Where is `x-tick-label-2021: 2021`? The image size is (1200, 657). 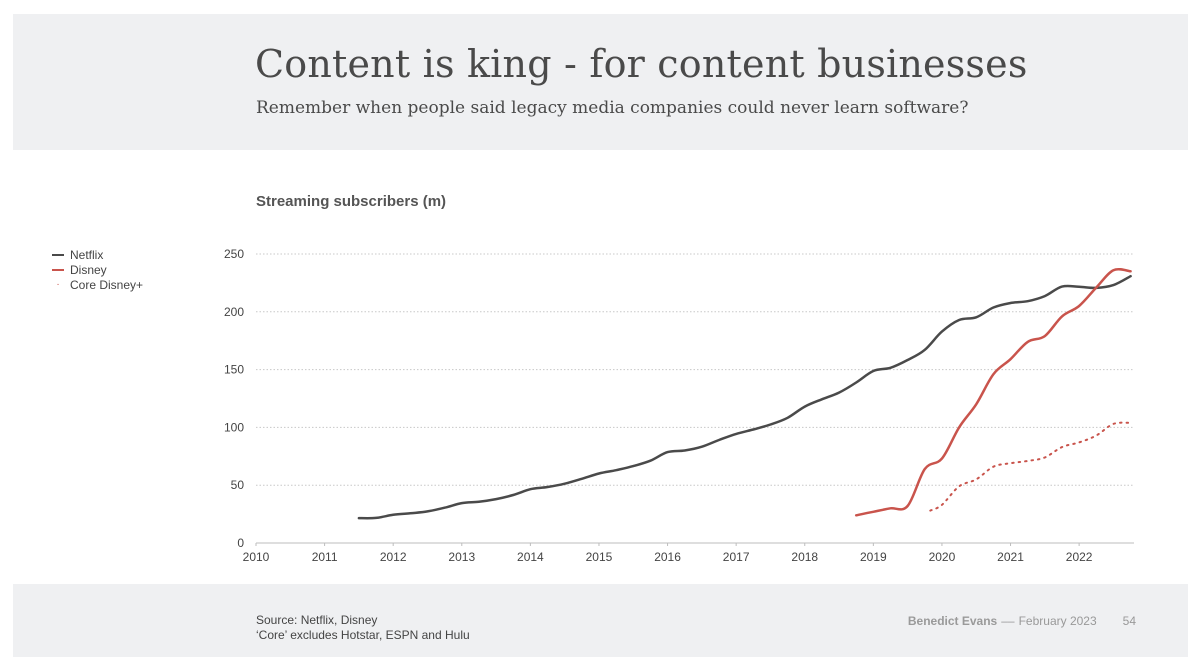 x-tick-label-2021: 2021 is located at coordinates (1010, 557).